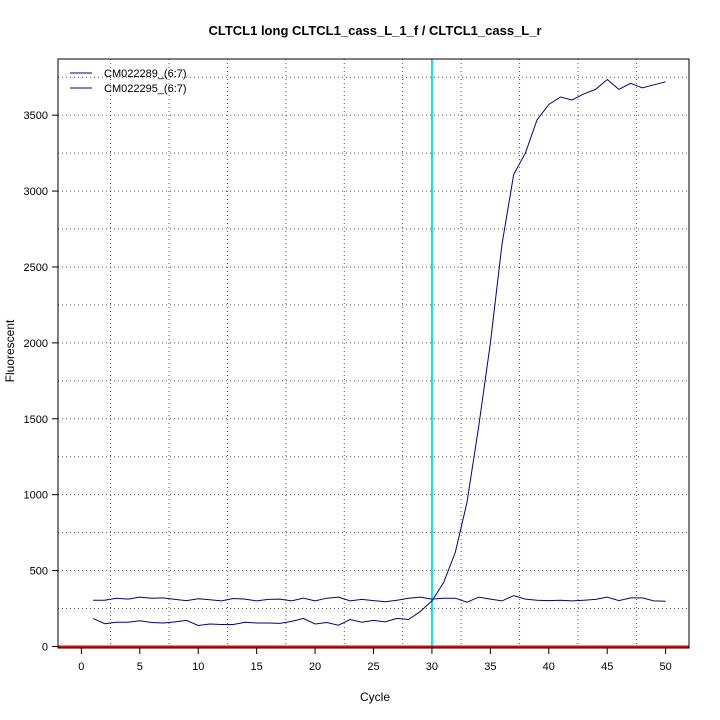 This screenshot has width=720, height=720. Describe the element at coordinates (607, 667) in the screenshot. I see `x-tick-label: 45` at that location.